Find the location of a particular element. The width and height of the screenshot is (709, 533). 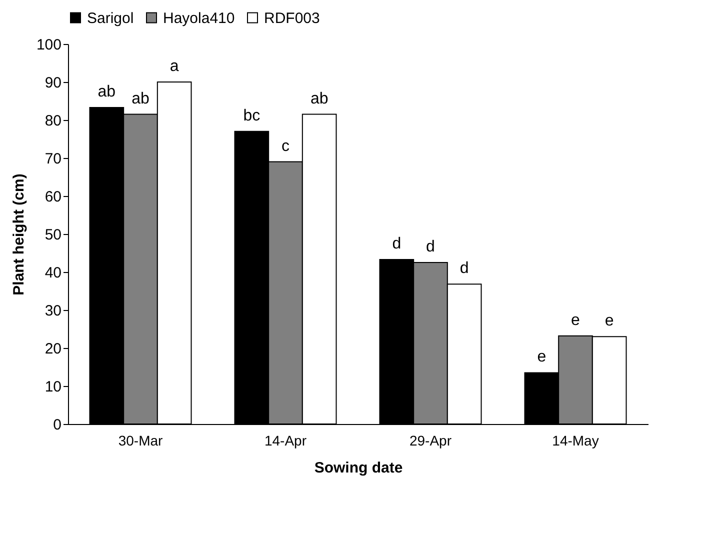

data-label: c is located at coordinates (286, 146).